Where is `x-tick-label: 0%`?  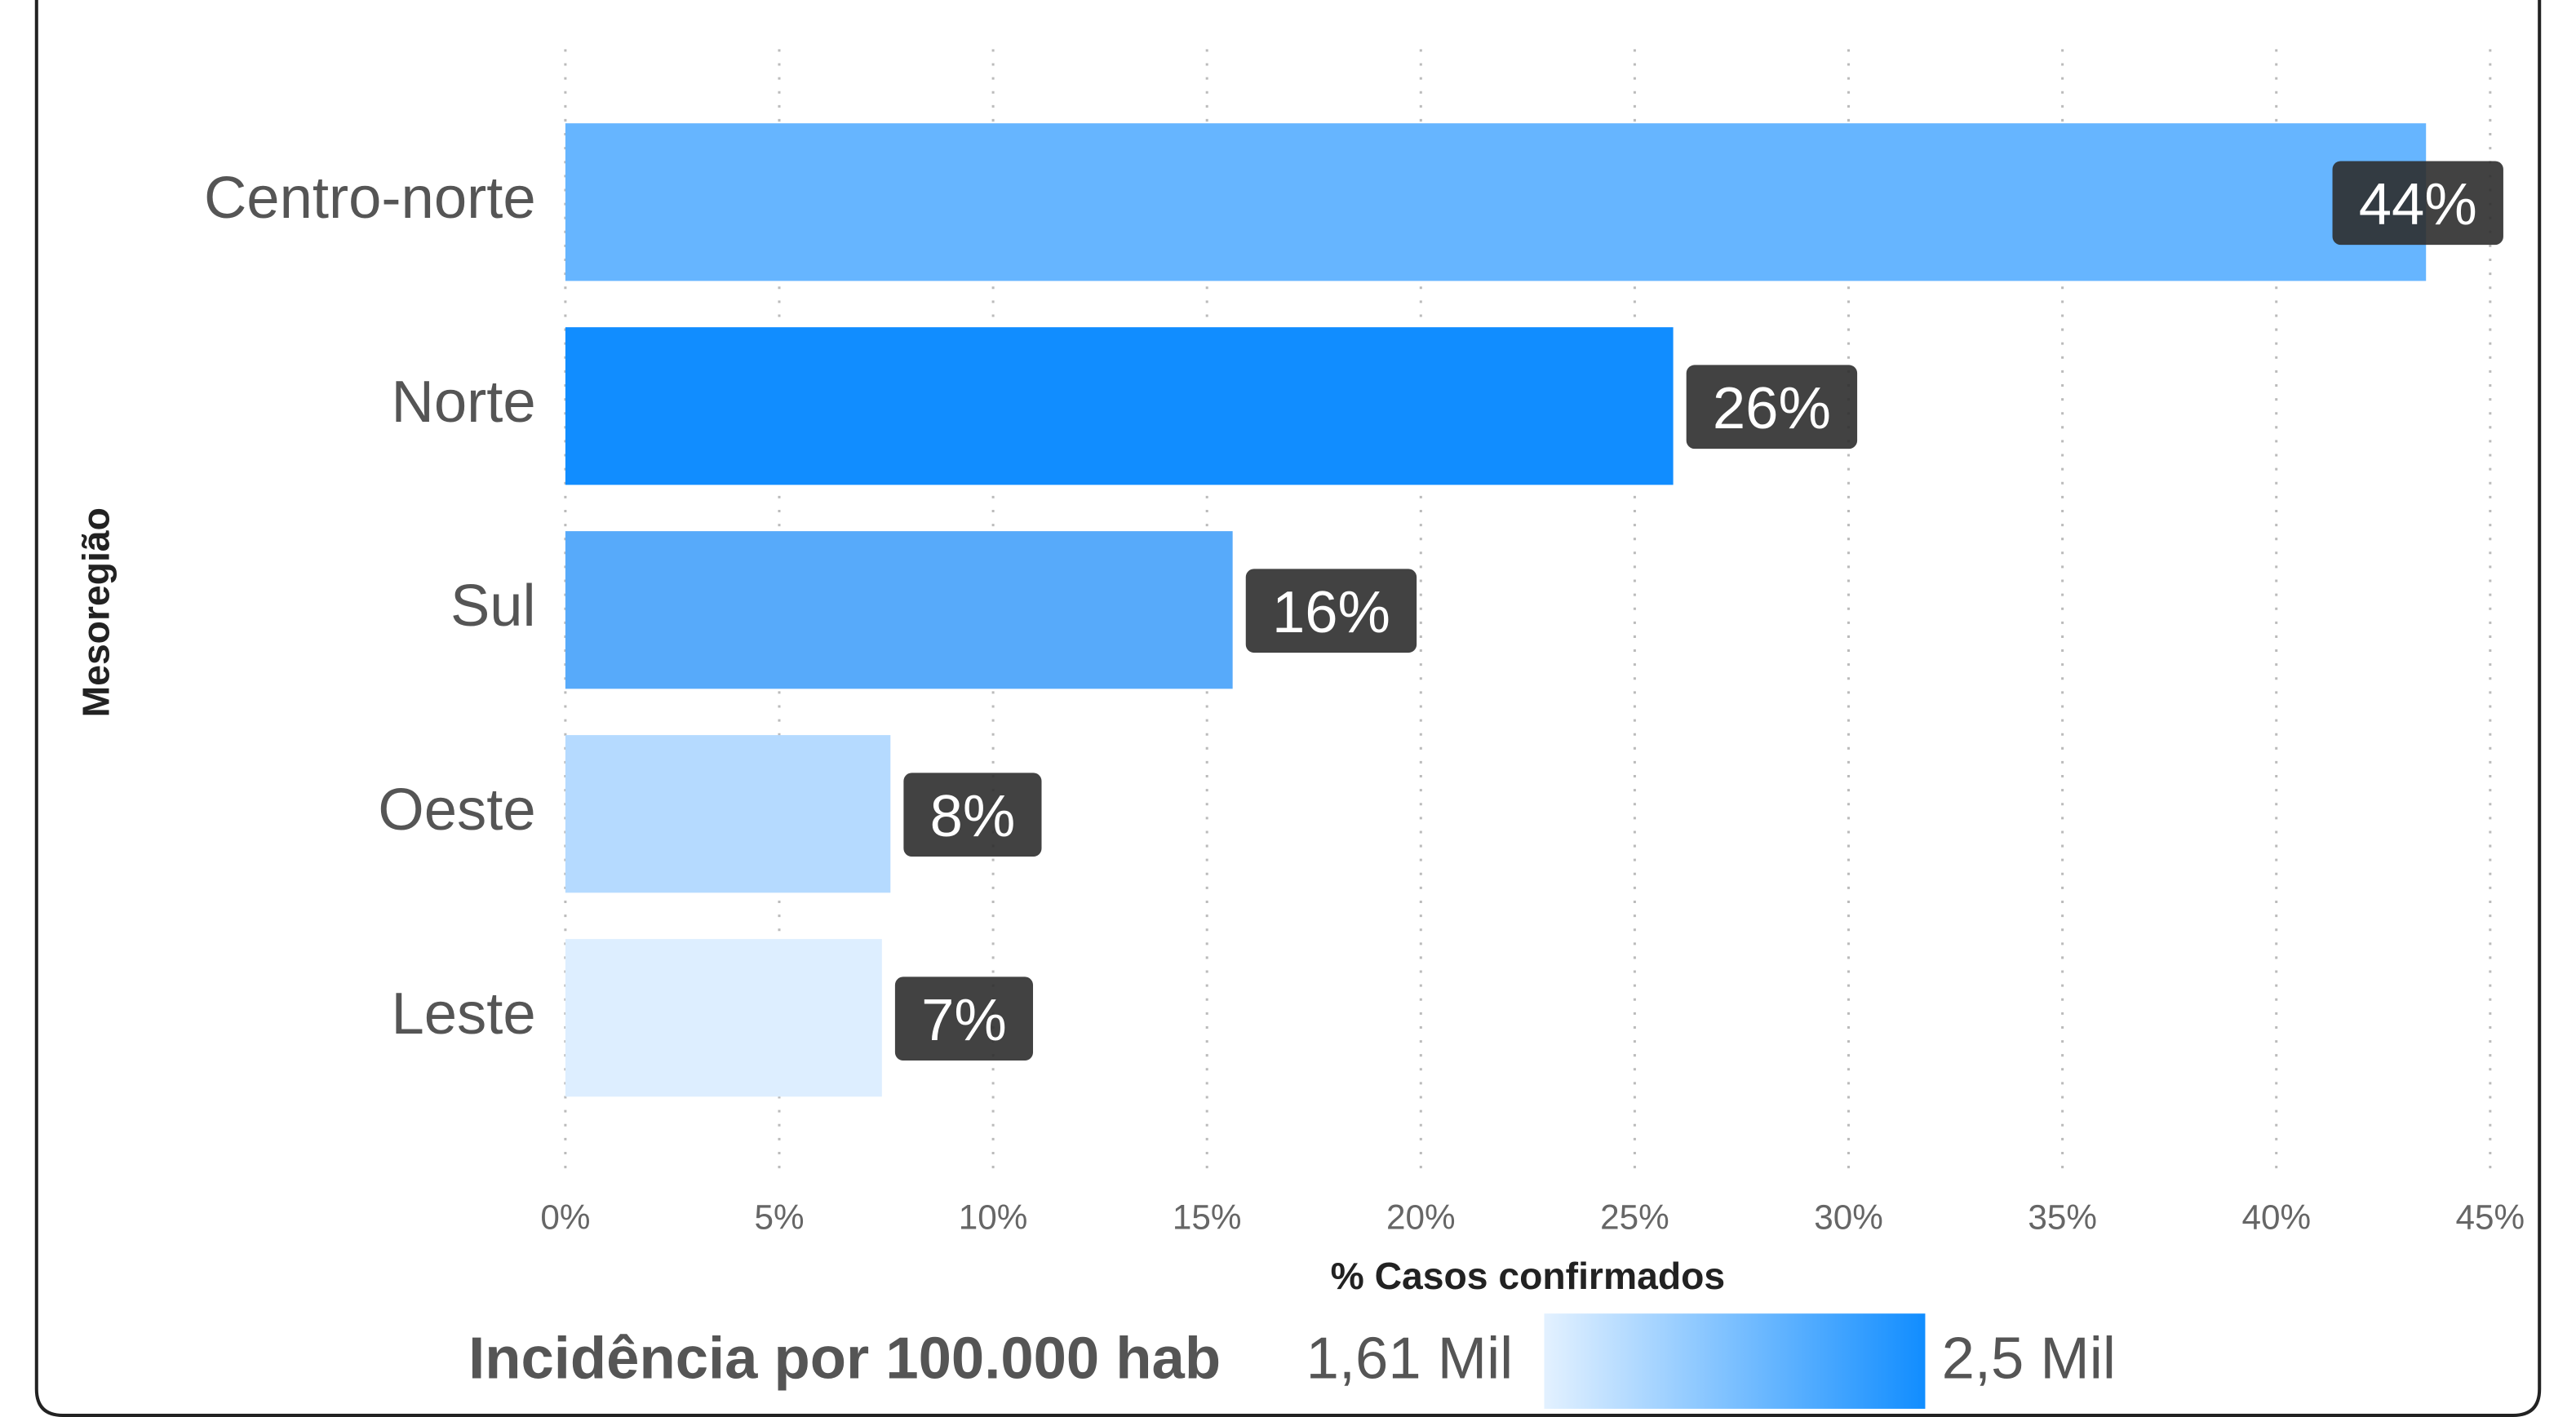 x-tick-label: 0% is located at coordinates (565, 1217).